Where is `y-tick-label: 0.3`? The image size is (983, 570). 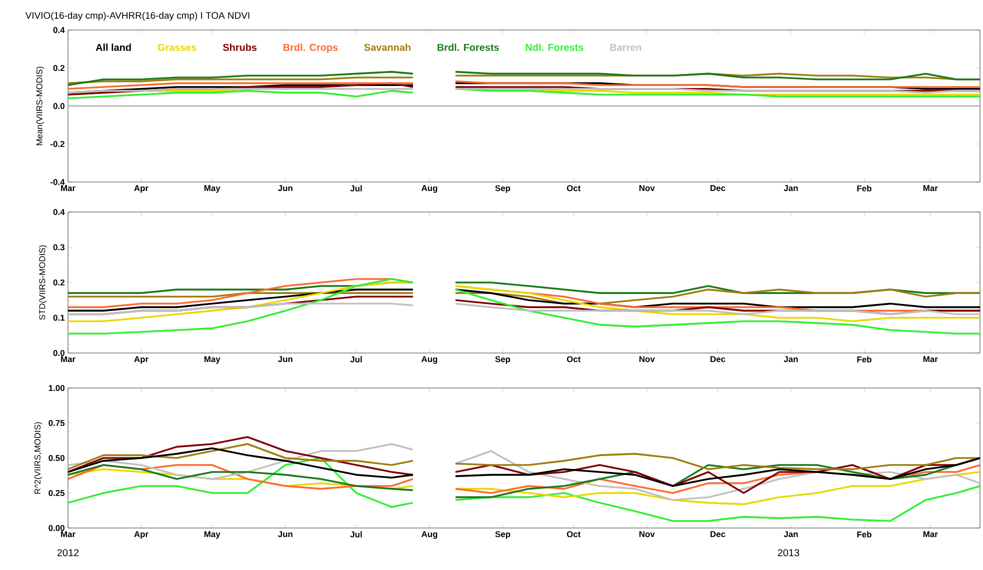 y-tick-label: 0.3 is located at coordinates (59, 247).